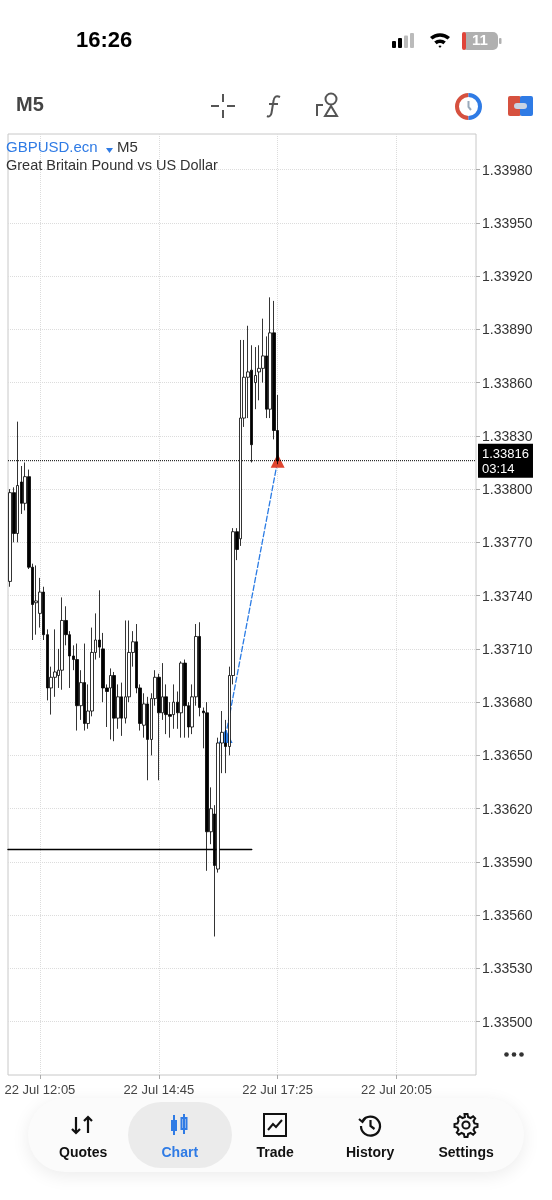  Describe the element at coordinates (507, 755) in the screenshot. I see `y-tick-label: 1.33650` at that location.